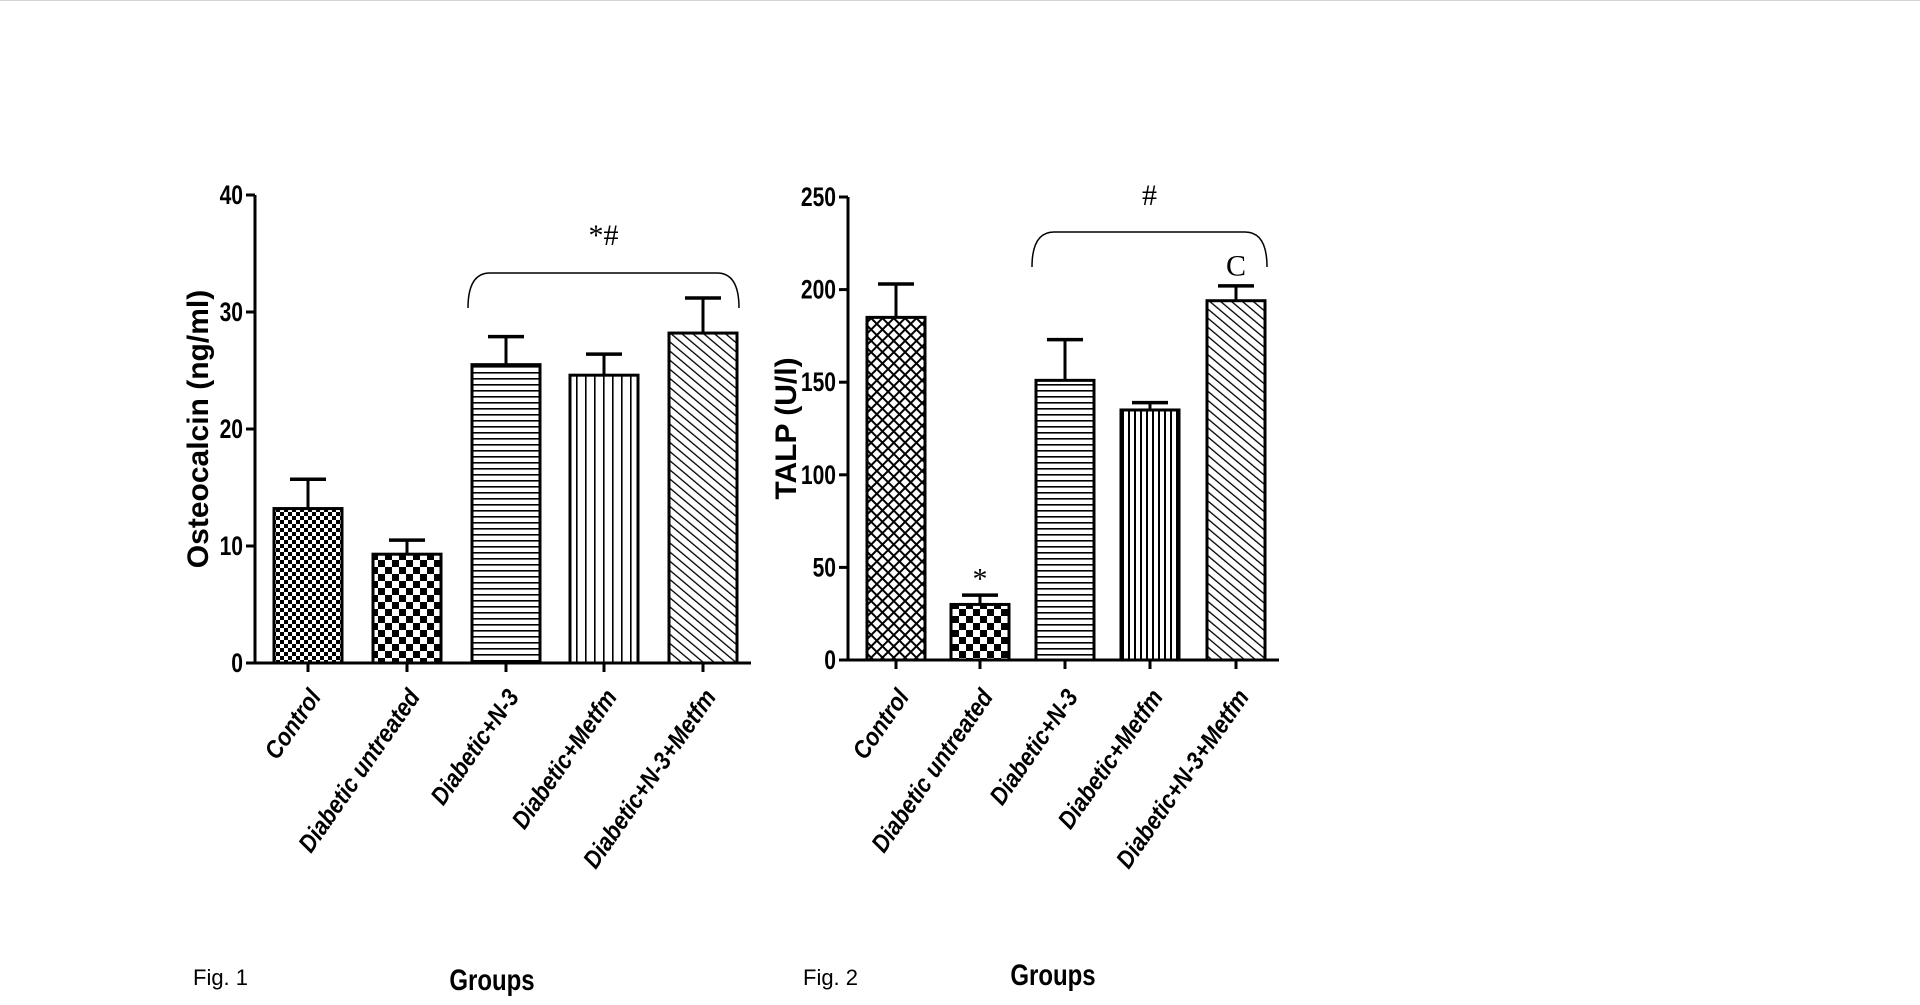  What do you see at coordinates (818, 383) in the screenshot?
I see `y-tick-label: 150` at bounding box center [818, 383].